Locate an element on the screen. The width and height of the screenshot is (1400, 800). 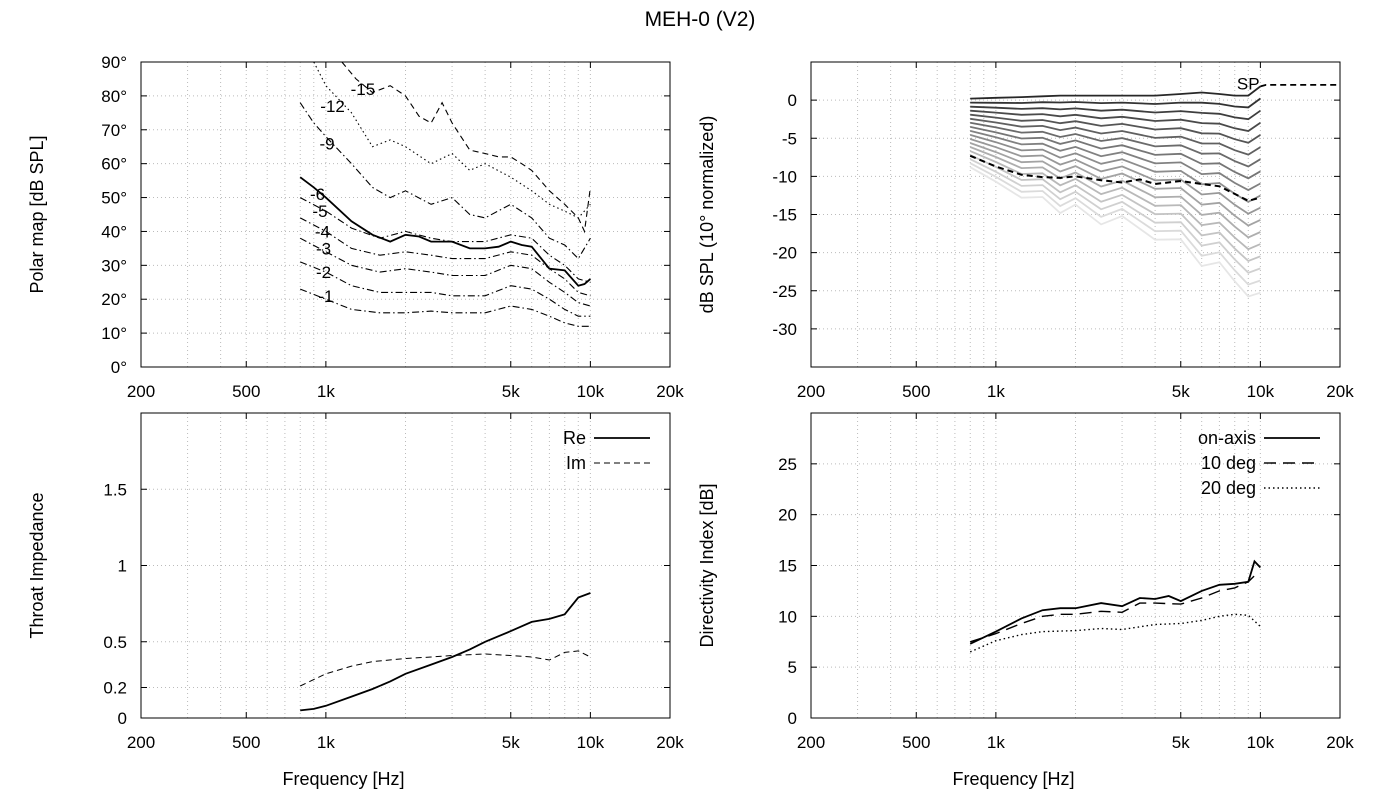
spl-ytick-label: -30 is located at coordinates (784, 329).